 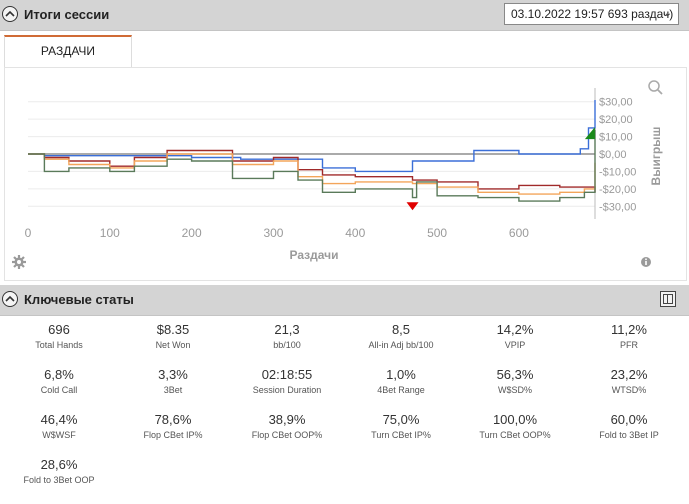 What do you see at coordinates (19, 262) in the screenshot?
I see `gear-icon` at bounding box center [19, 262].